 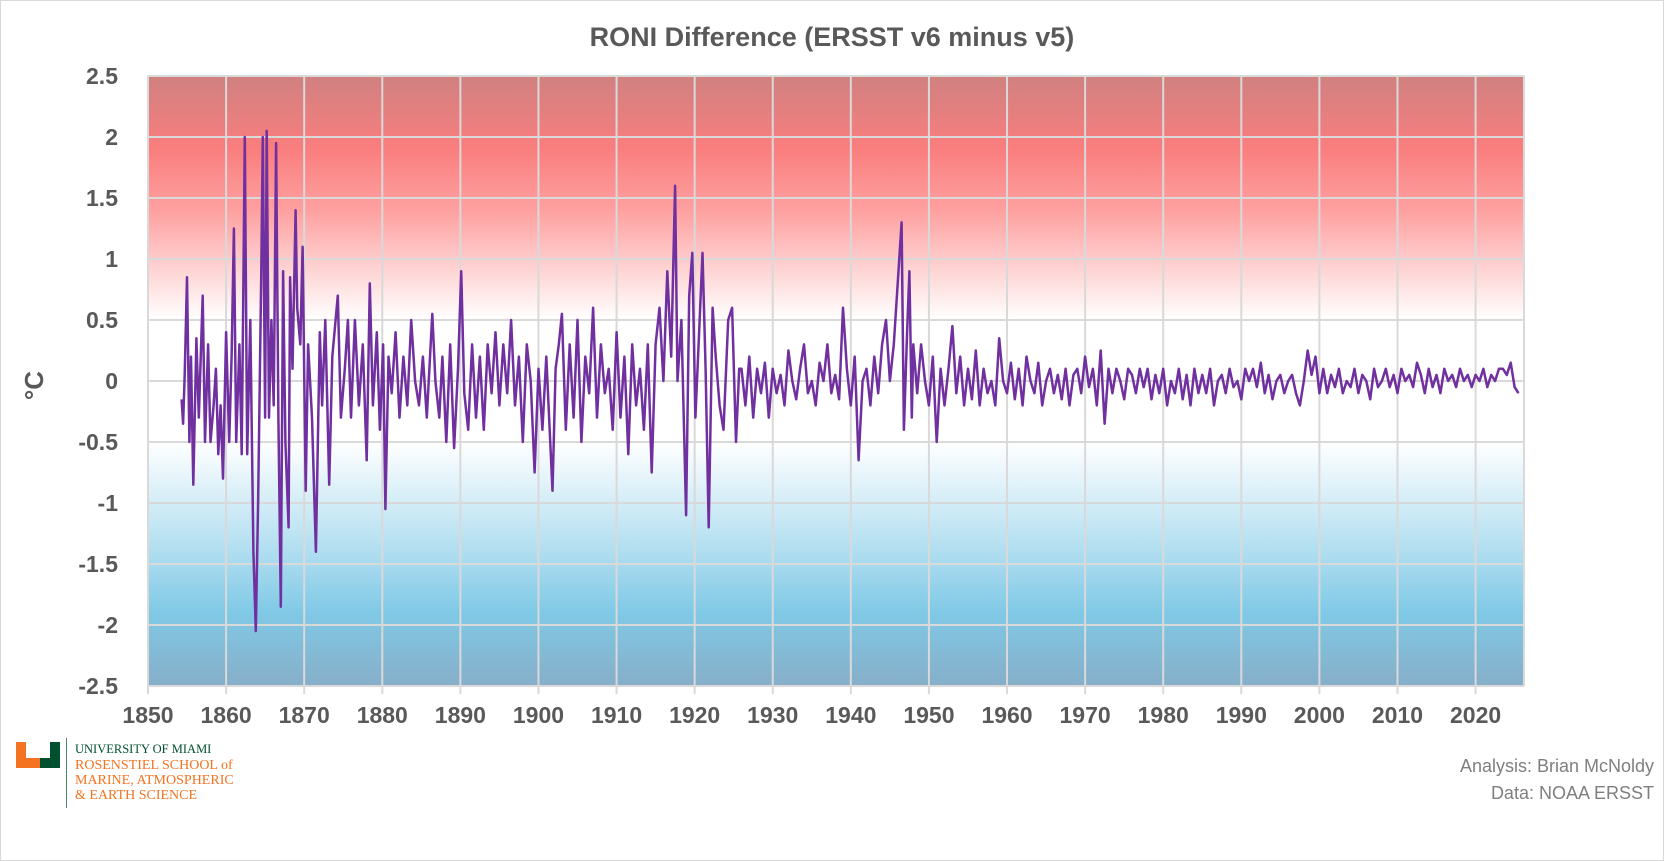 I want to click on university-logo-icon, so click(x=38, y=755).